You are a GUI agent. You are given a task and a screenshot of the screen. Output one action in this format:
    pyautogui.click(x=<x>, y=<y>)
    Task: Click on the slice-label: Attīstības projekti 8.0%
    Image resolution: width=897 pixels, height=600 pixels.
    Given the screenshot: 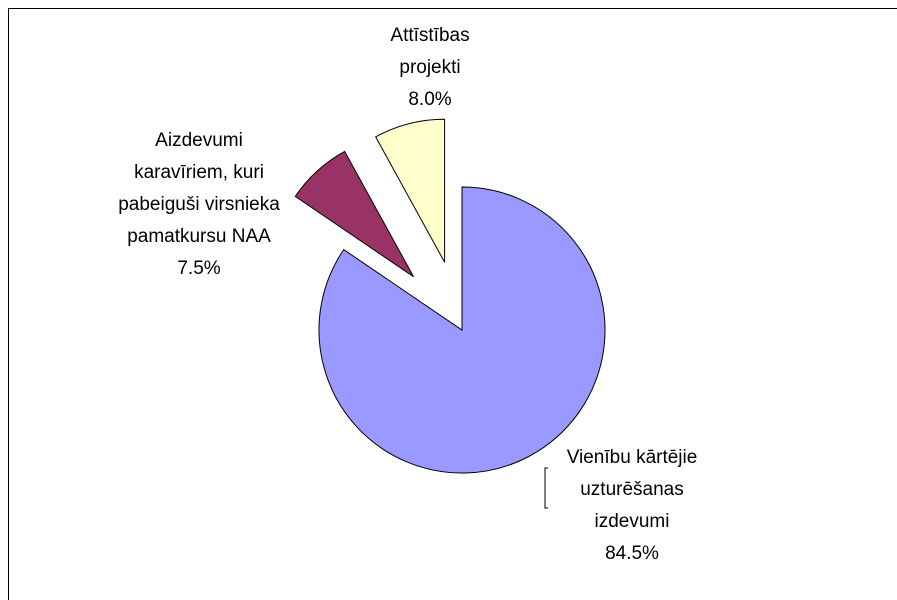 What is the action you would take?
    pyautogui.click(x=430, y=68)
    